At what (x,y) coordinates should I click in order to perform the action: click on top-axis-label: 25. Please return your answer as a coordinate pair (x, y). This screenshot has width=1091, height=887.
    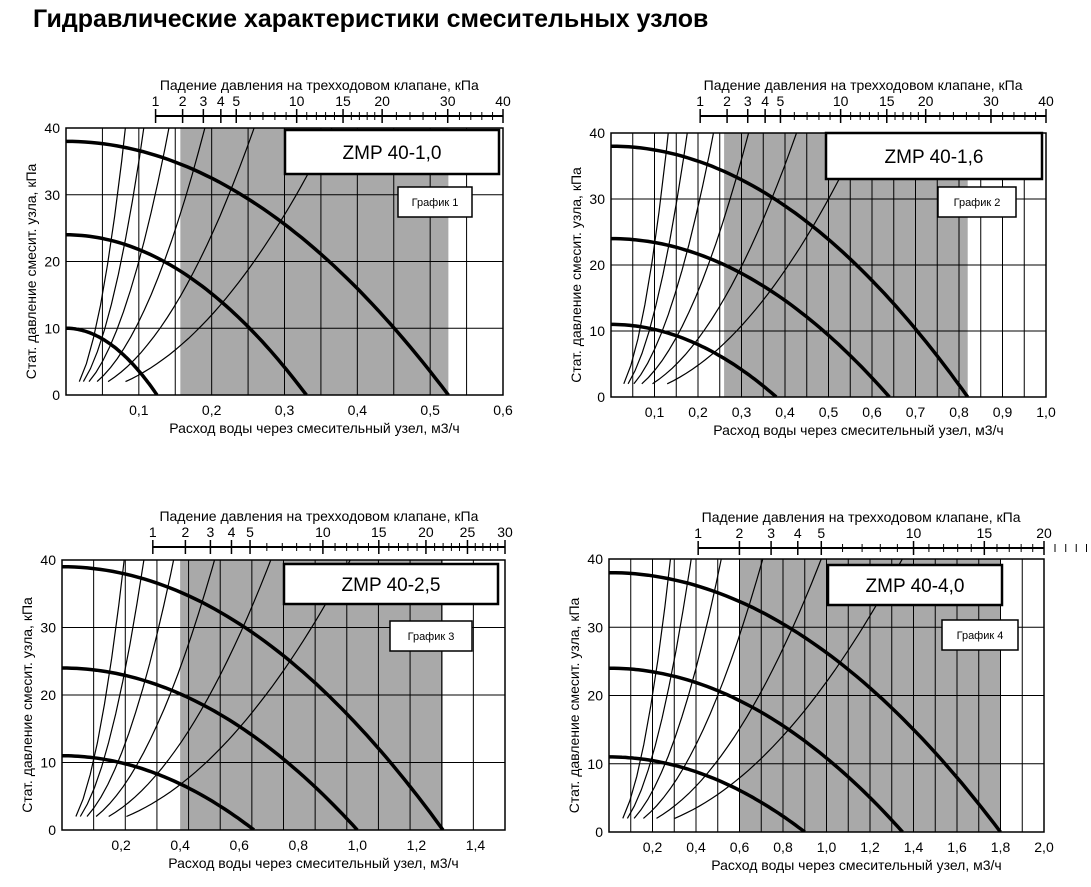
    Looking at the image, I should click on (468, 532).